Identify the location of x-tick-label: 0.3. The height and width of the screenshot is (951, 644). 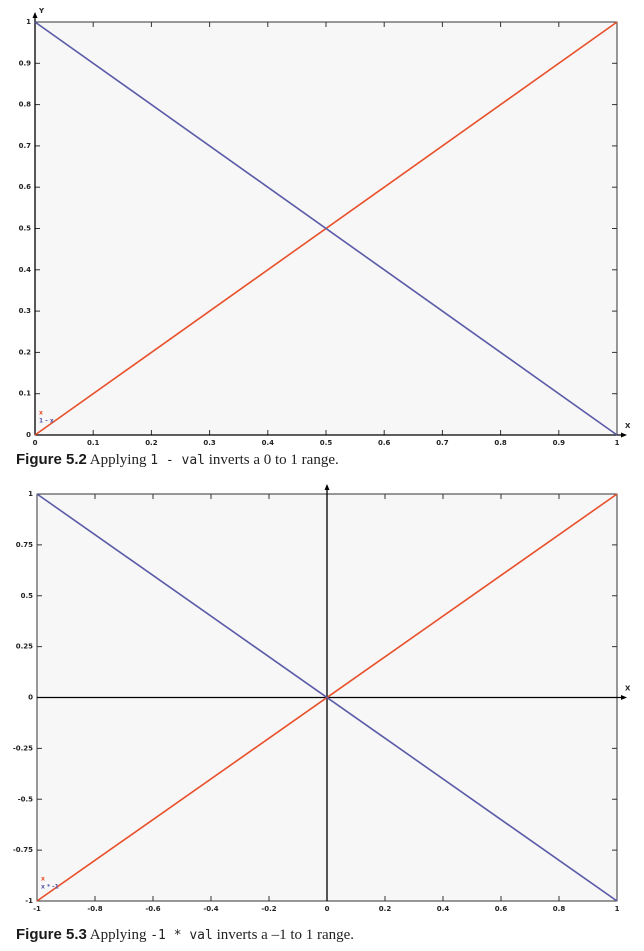
(209, 443).